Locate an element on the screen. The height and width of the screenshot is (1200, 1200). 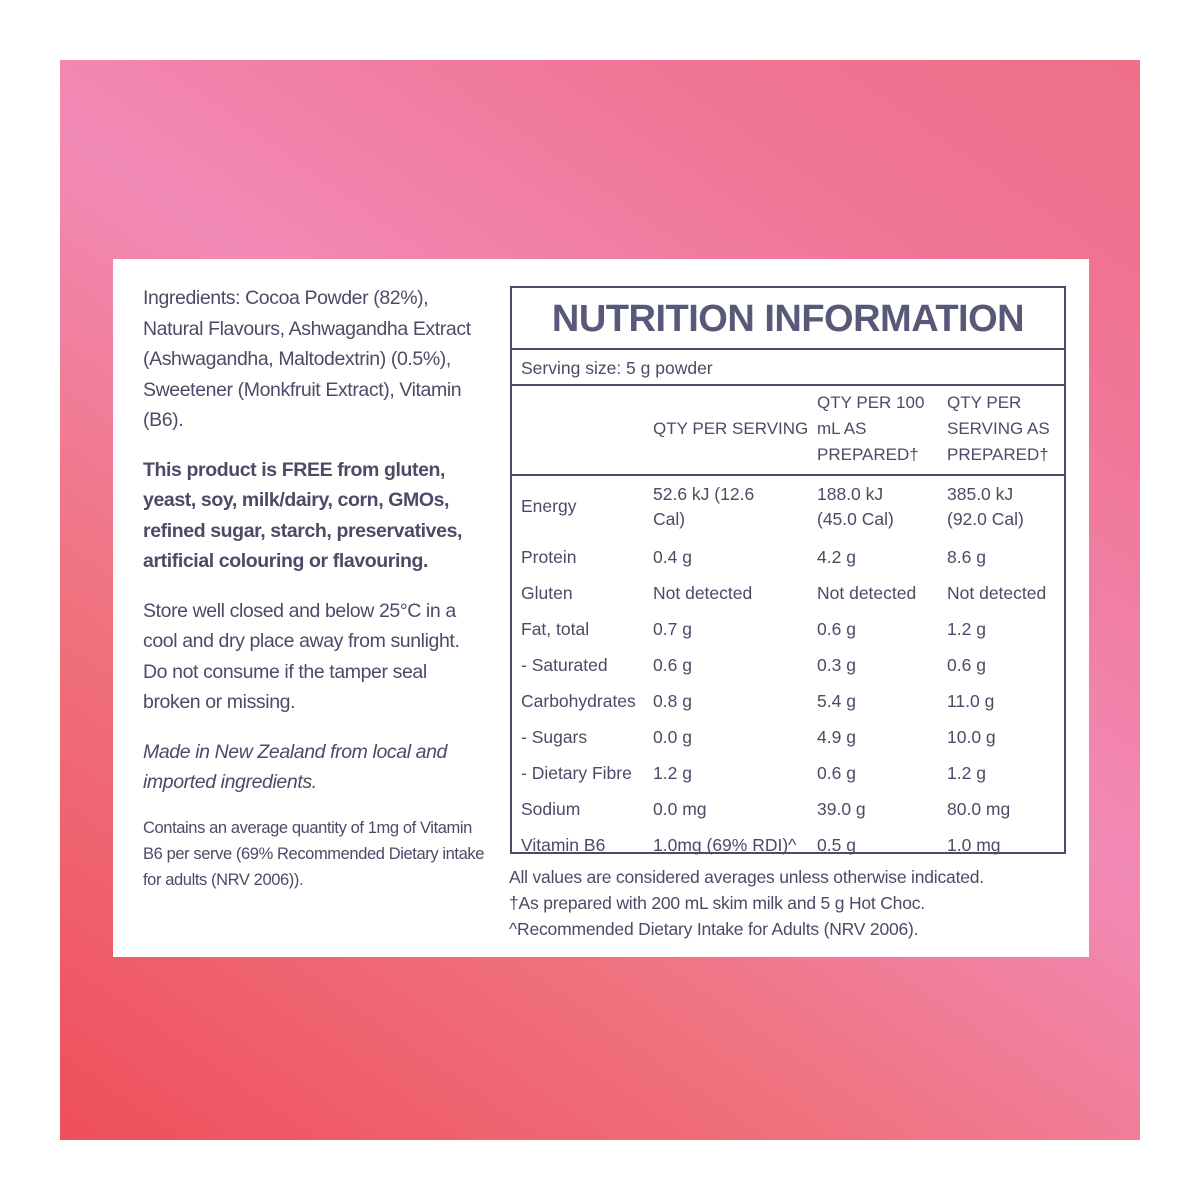
header-qty-per-serving-prepared: QTY PER SERVING AS PREPARED† is located at coordinates (998, 428).